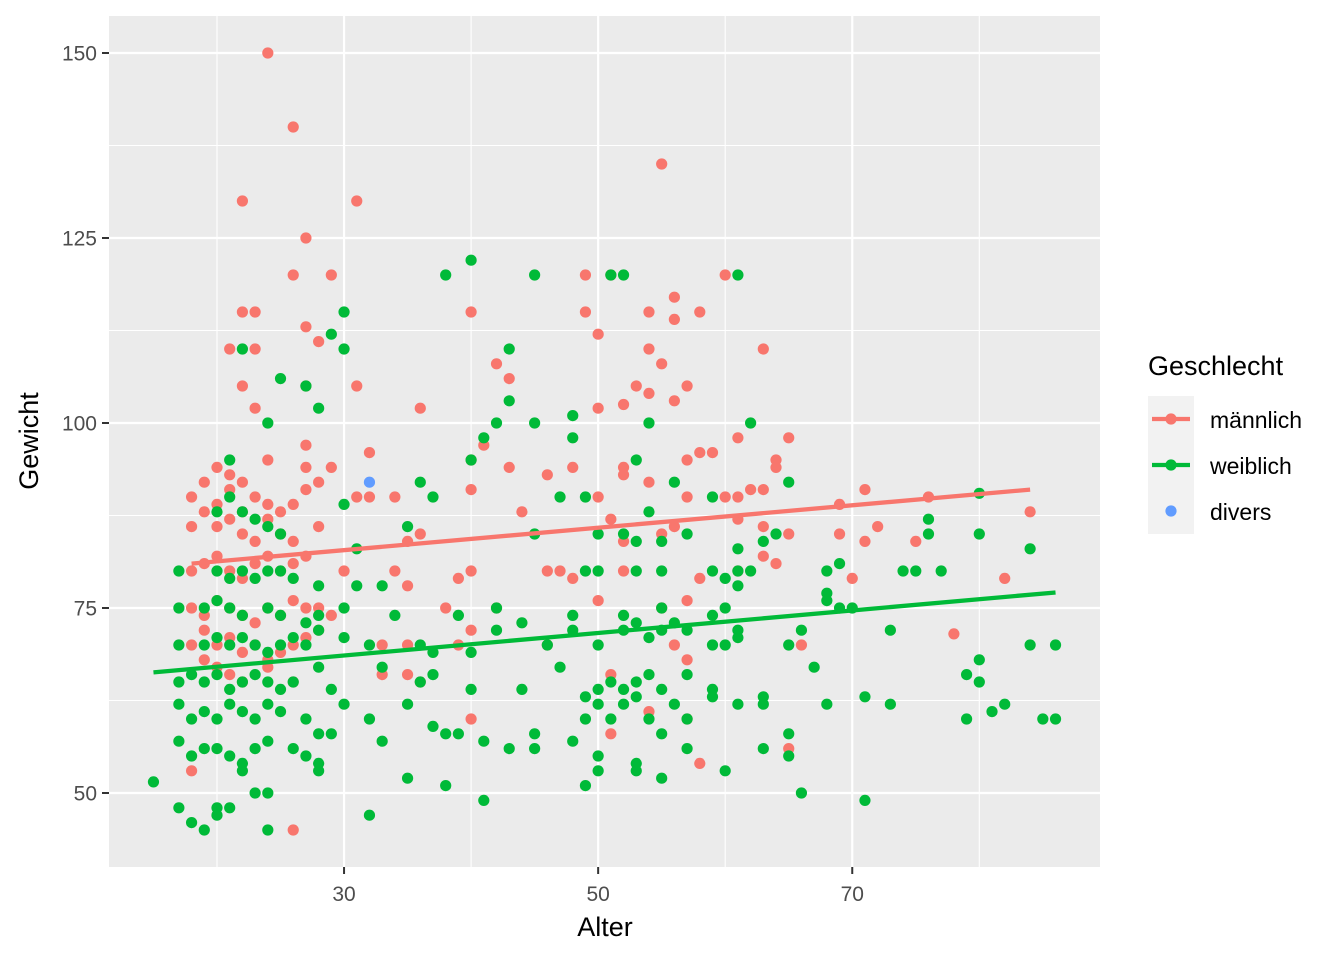  What do you see at coordinates (604, 581) in the screenshot?
I see `trend-lines` at bounding box center [604, 581].